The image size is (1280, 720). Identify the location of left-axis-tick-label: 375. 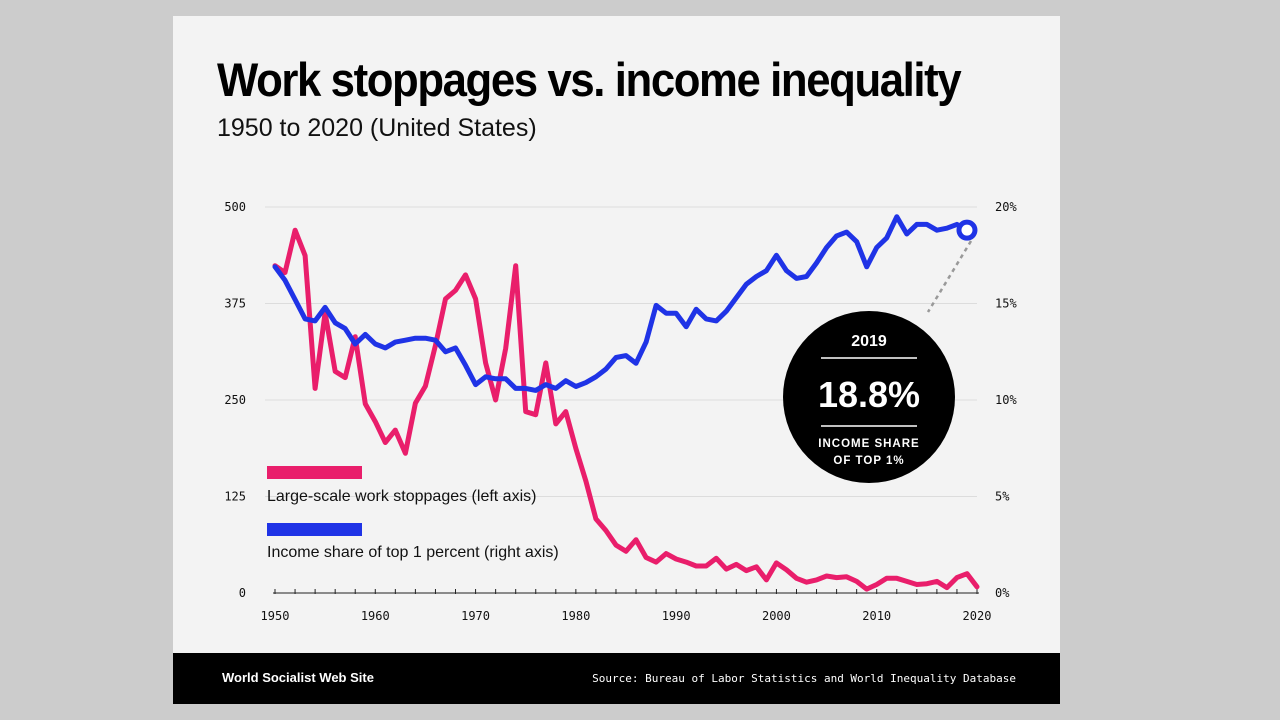
(235, 304).